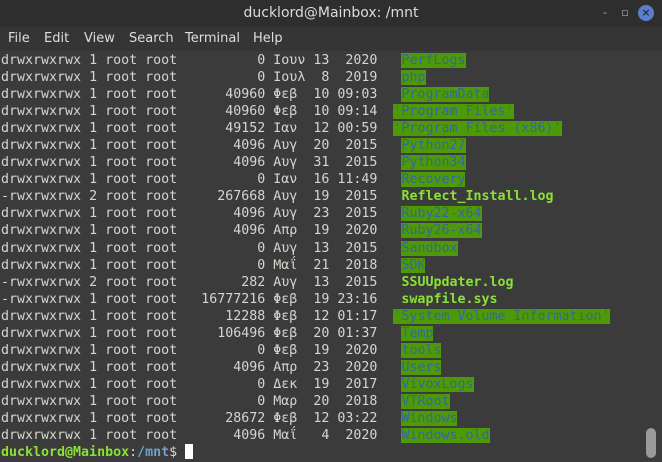  Describe the element at coordinates (325, 436) in the screenshot. I see `entry-day: 4` at that location.